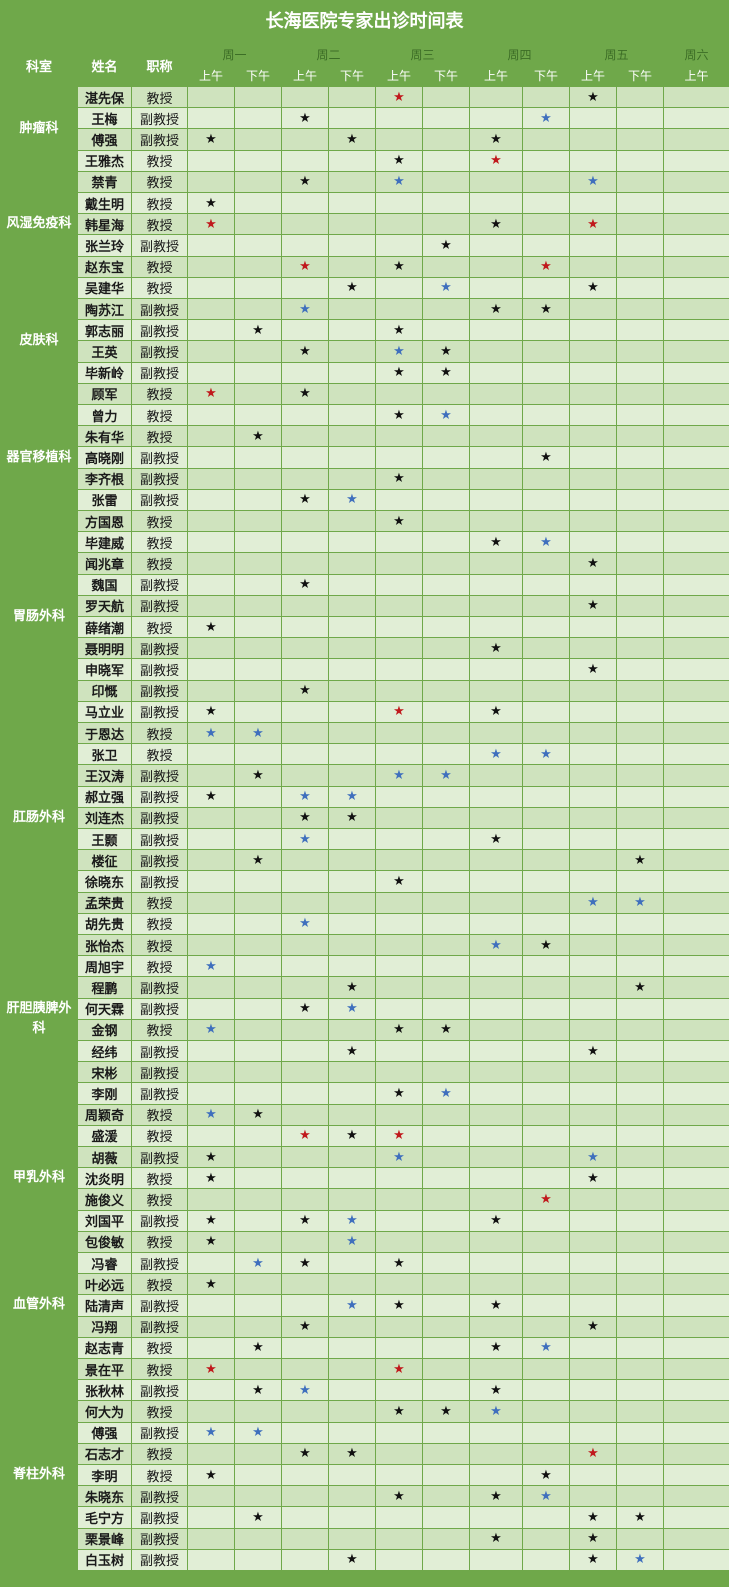 The height and width of the screenshot is (1587, 729). Describe the element at coordinates (546, 75) in the screenshot. I see `pm-header: 下午` at that location.